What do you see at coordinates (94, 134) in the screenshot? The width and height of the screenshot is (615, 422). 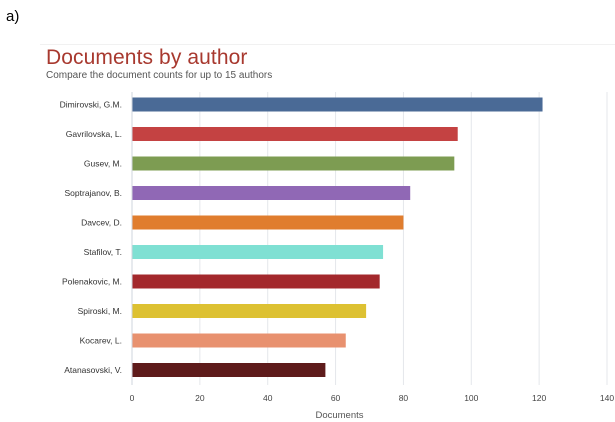 I see `category-label: Gavrilovska, L.` at bounding box center [94, 134].